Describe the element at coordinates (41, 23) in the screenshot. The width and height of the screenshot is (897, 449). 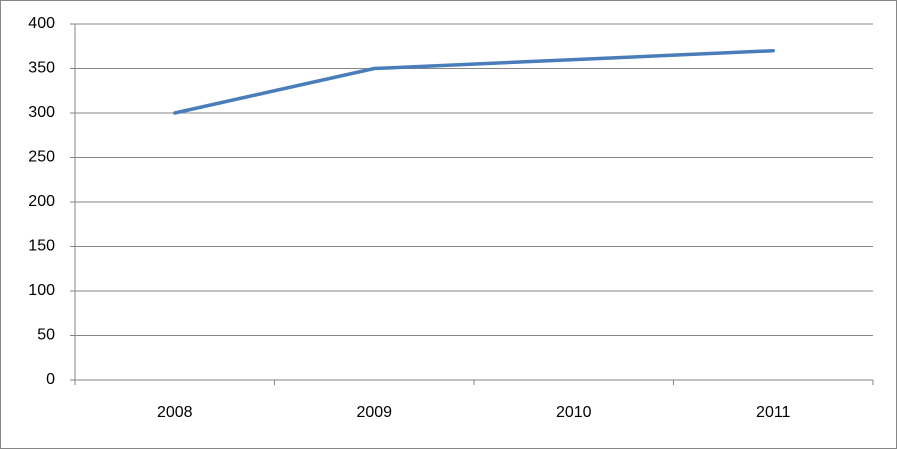
I see `y-tick-label: 400` at that location.